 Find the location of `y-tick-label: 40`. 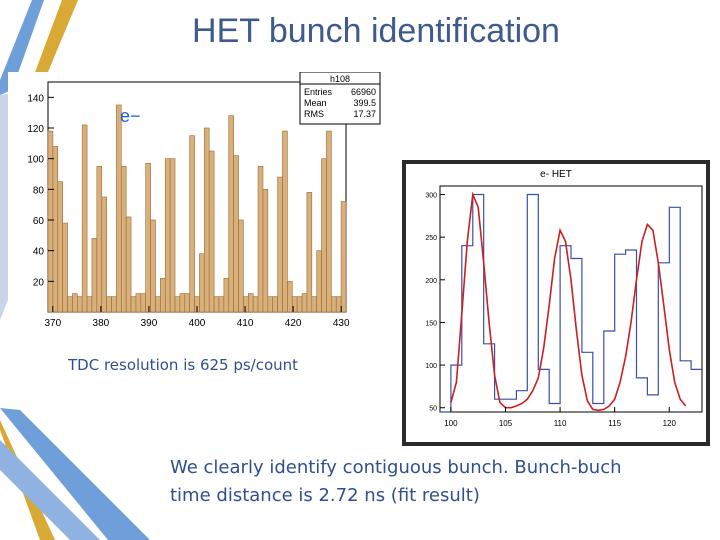

y-tick-label: 40 is located at coordinates (39, 252).